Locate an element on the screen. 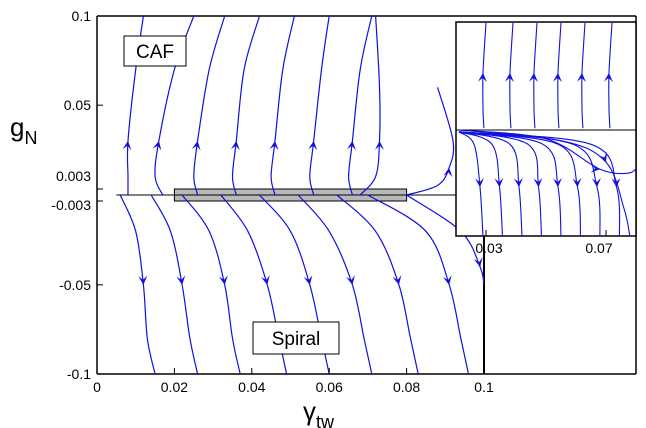 Image resolution: width=646 pixels, height=428 pixels. xtick-label-1: 0.02 is located at coordinates (174, 387).